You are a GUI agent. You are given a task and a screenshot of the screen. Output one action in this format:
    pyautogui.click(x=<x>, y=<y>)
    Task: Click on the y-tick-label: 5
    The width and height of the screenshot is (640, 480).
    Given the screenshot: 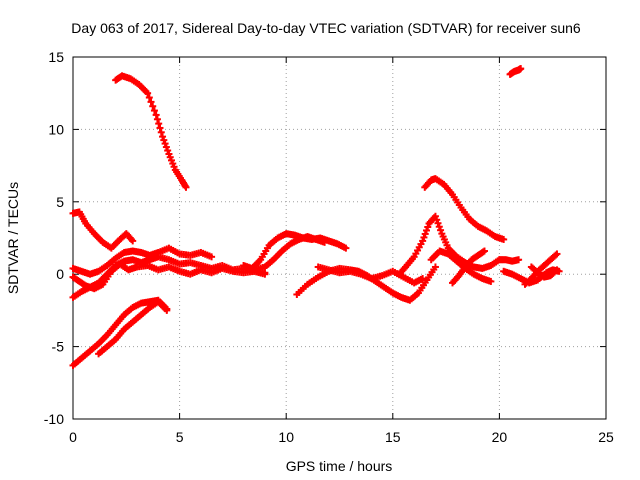 What is the action you would take?
    pyautogui.click(x=60, y=202)
    